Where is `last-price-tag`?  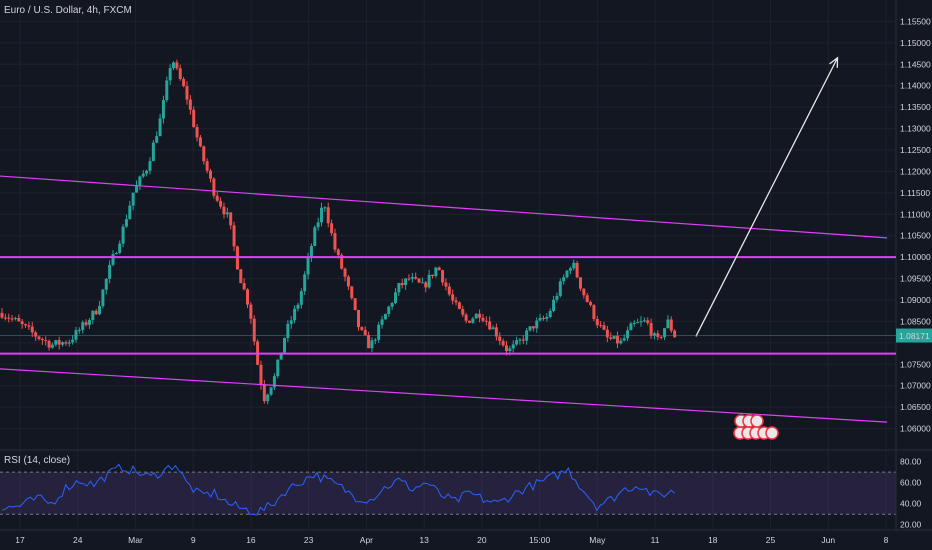
last-price-tag is located at coordinates (914, 335).